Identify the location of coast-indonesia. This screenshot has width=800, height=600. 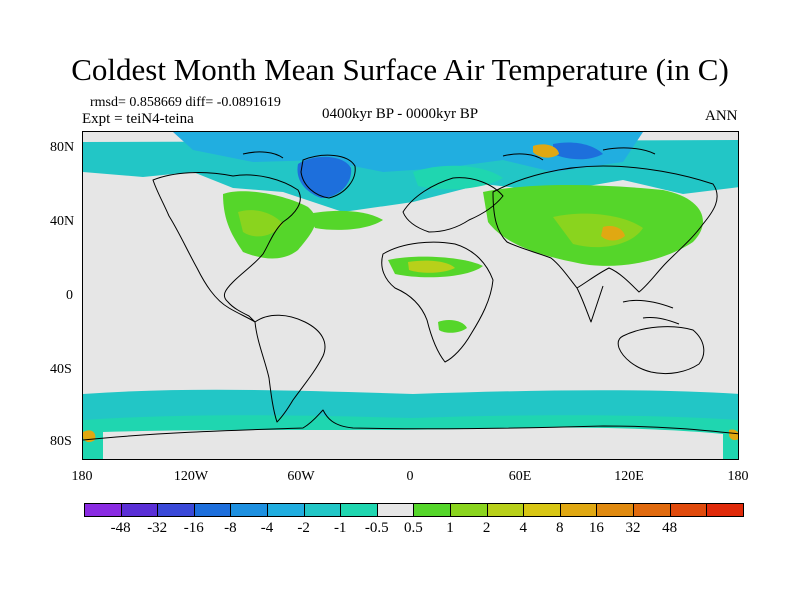
(651, 312).